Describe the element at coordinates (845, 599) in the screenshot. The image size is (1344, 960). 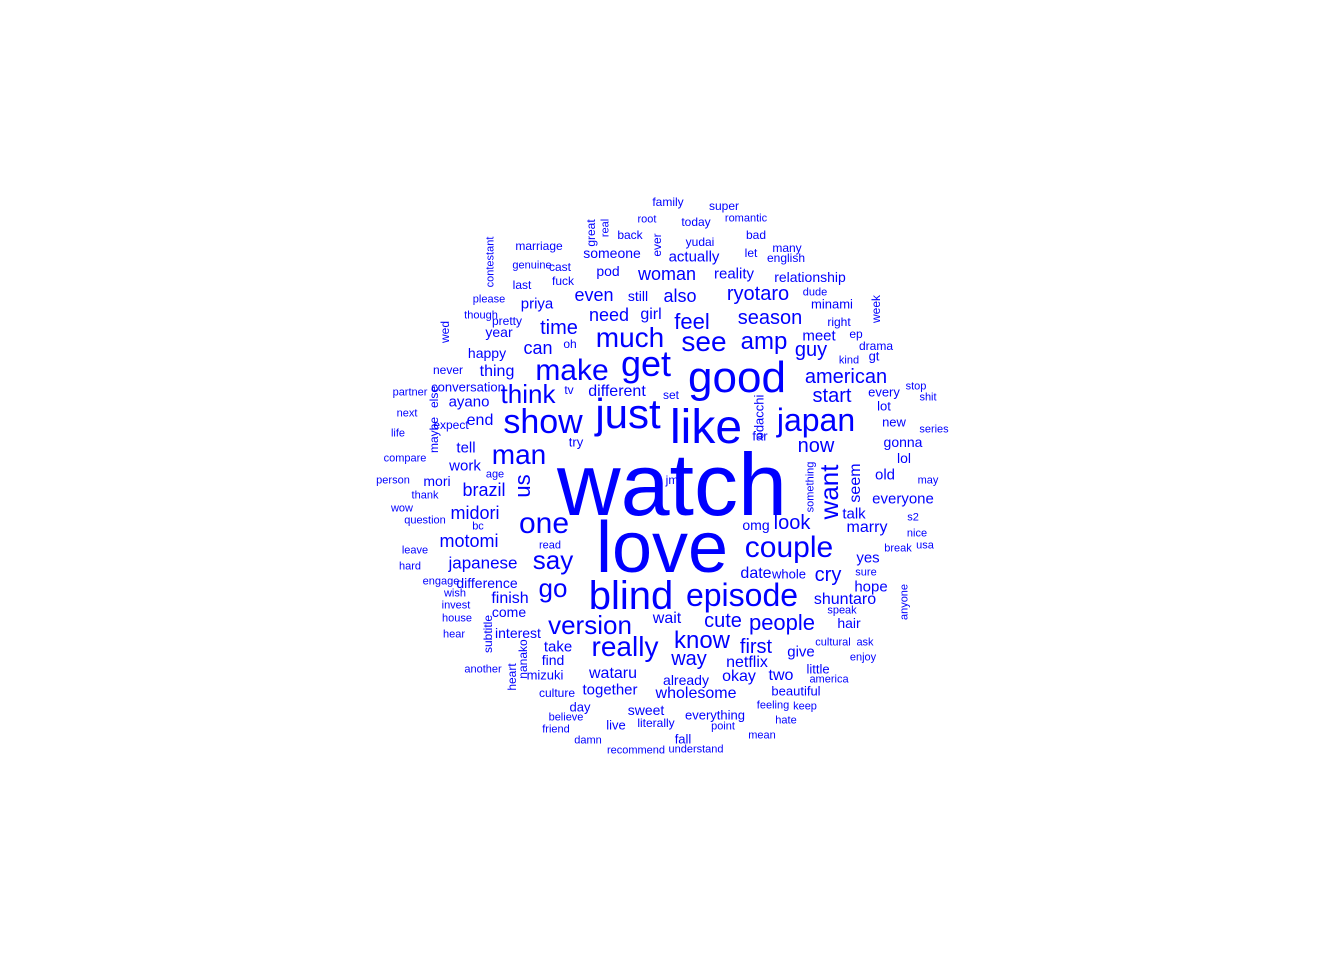
I see `word-shuntaro: shuntaro` at that location.